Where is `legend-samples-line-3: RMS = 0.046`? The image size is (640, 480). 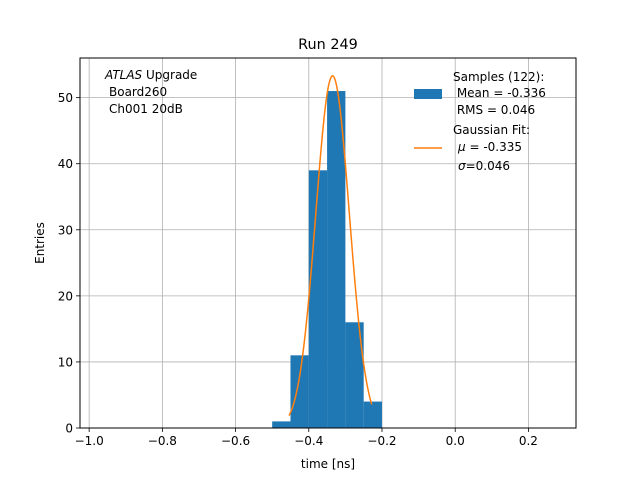 legend-samples-line-3: RMS = 0.046 is located at coordinates (494, 110).